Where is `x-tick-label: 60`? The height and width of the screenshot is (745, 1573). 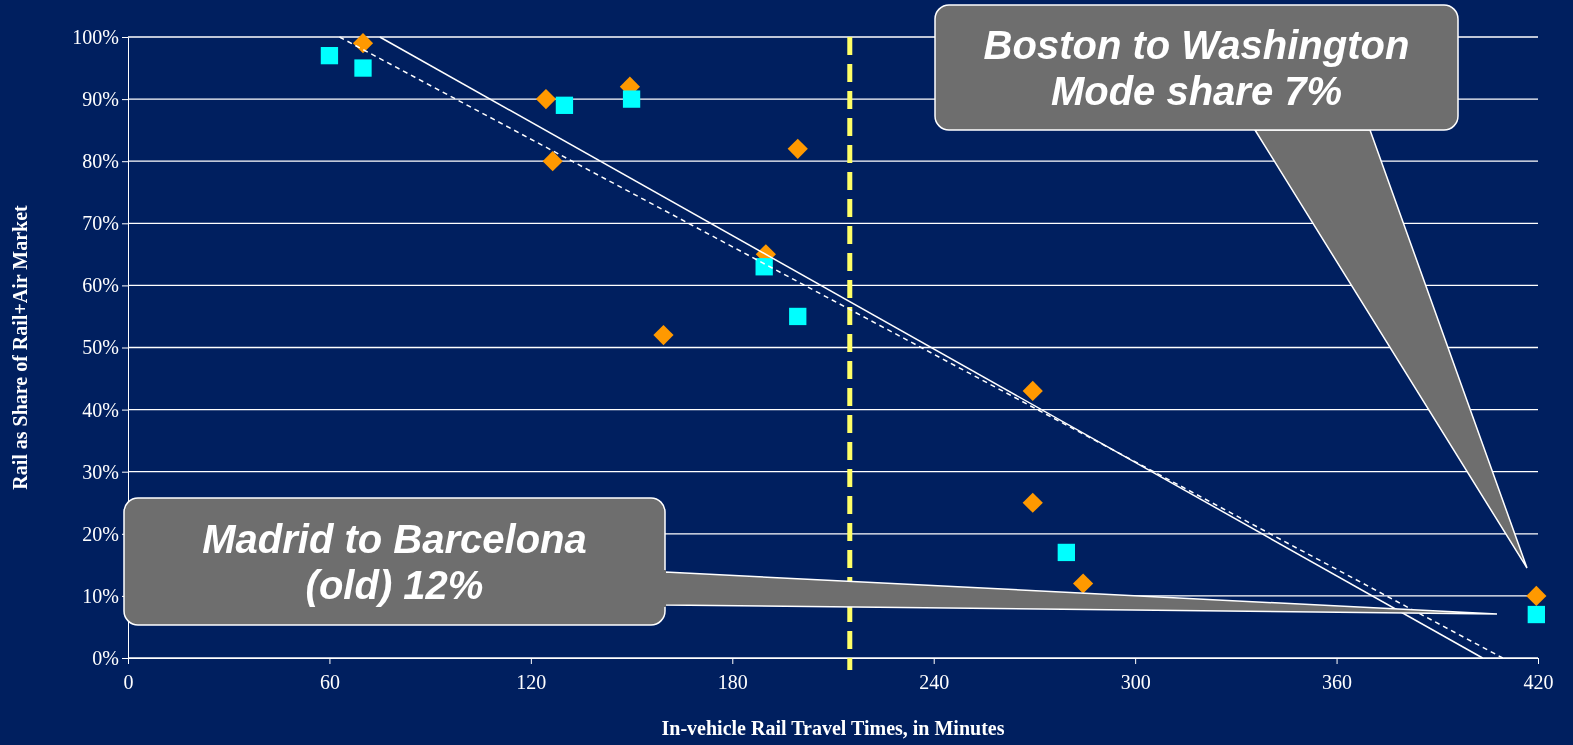
x-tick-label: 60 is located at coordinates (329, 682).